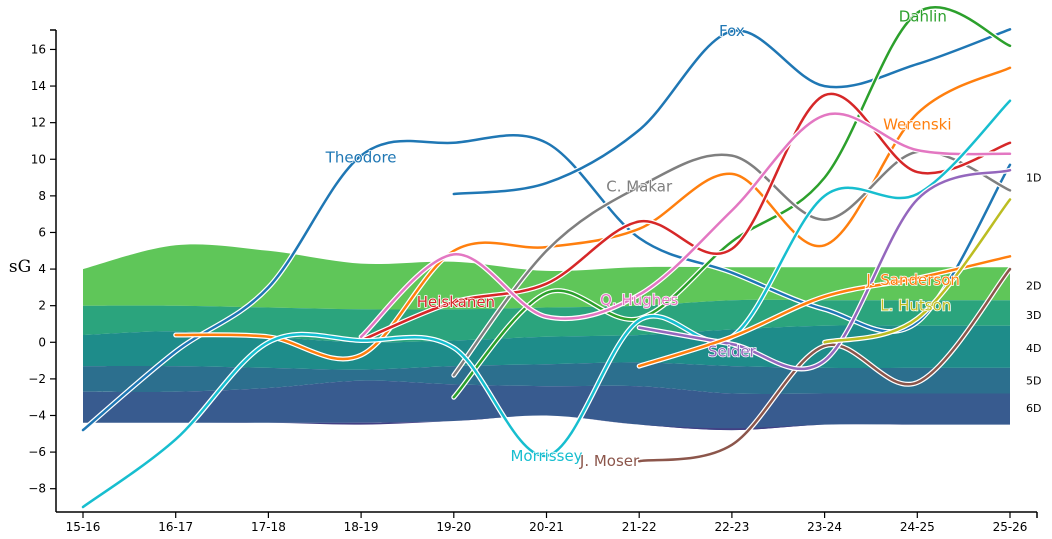 This screenshot has height=539, width=1052. What do you see at coordinates (546, 347) in the screenshot?
I see `band-3d` at bounding box center [546, 347].